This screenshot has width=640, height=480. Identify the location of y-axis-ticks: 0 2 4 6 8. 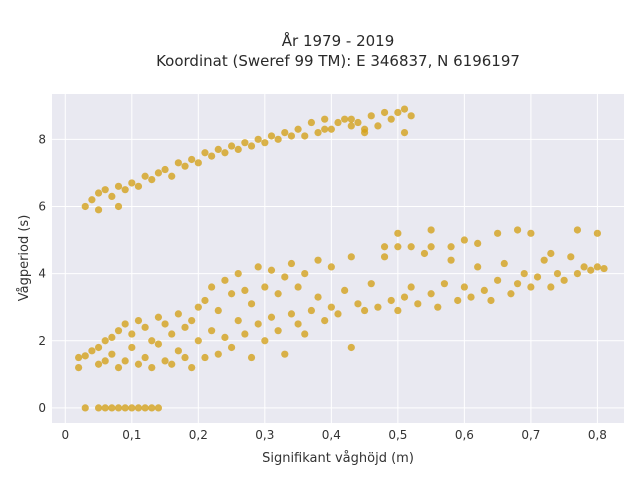
(42, 273).